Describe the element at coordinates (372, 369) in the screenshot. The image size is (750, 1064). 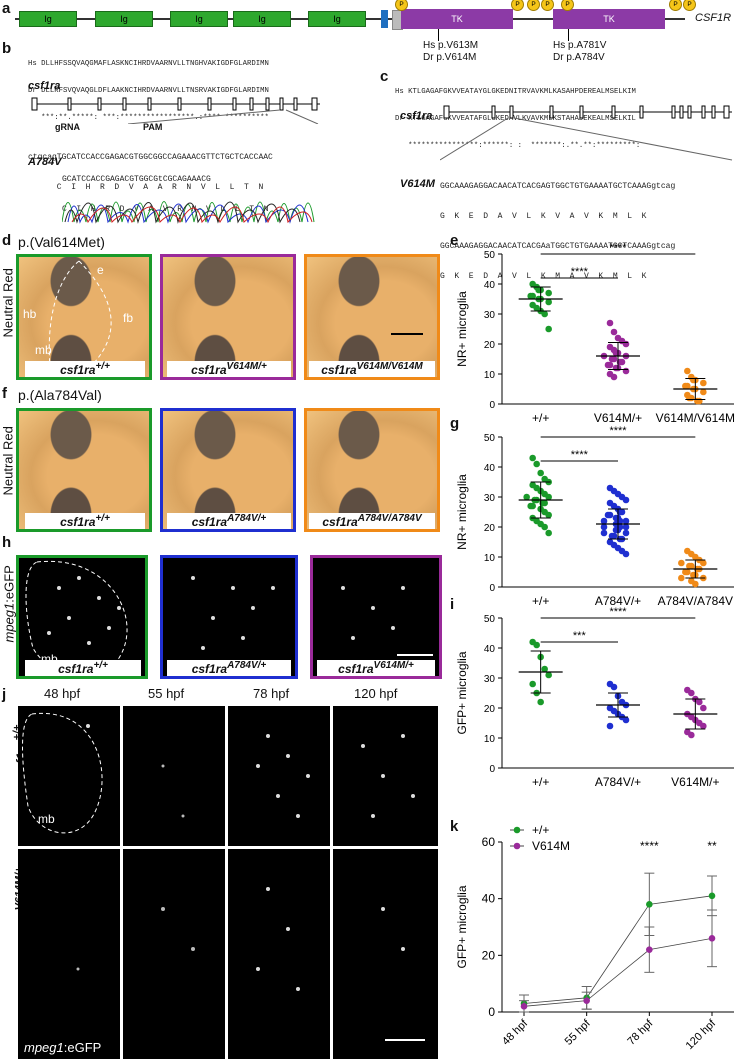
I see `genotype-caption: csf1raV614M/V614M` at that location.